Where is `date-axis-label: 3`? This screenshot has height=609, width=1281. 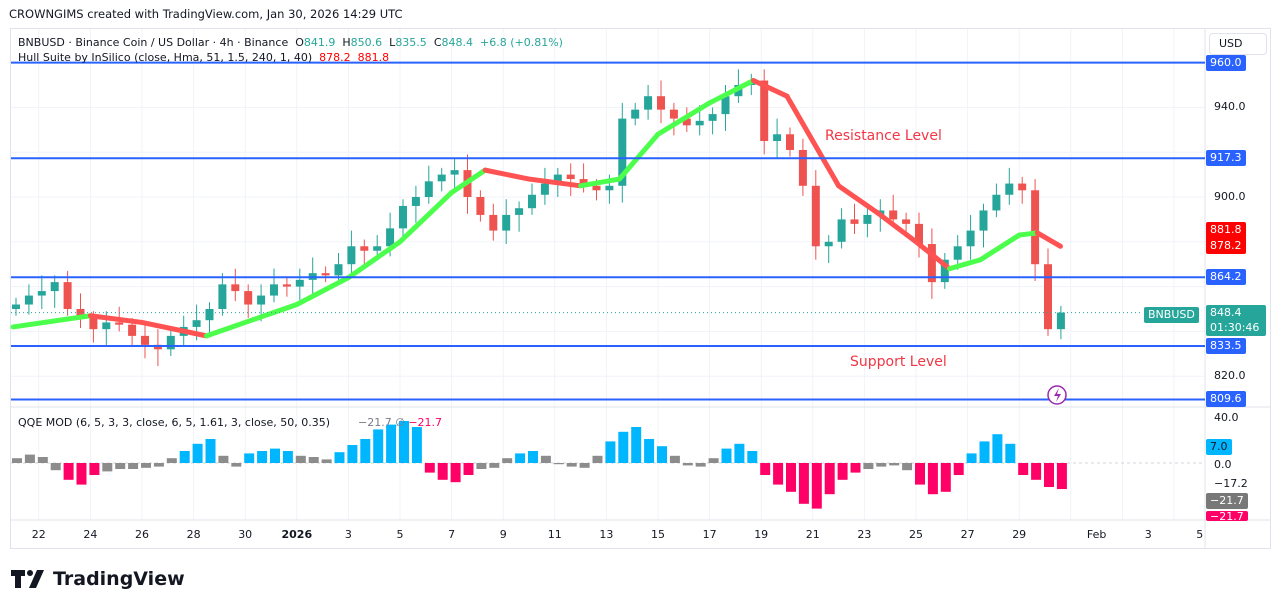 date-axis-label: 3 is located at coordinates (1148, 534).